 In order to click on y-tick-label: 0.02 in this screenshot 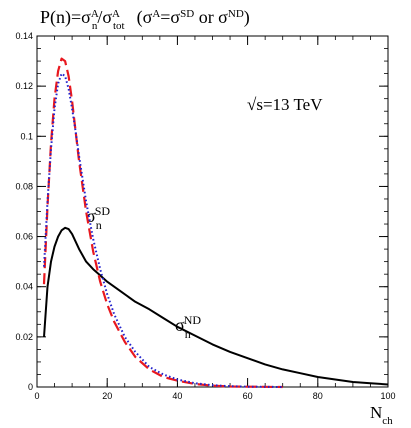, I will do `click(24, 337)`.